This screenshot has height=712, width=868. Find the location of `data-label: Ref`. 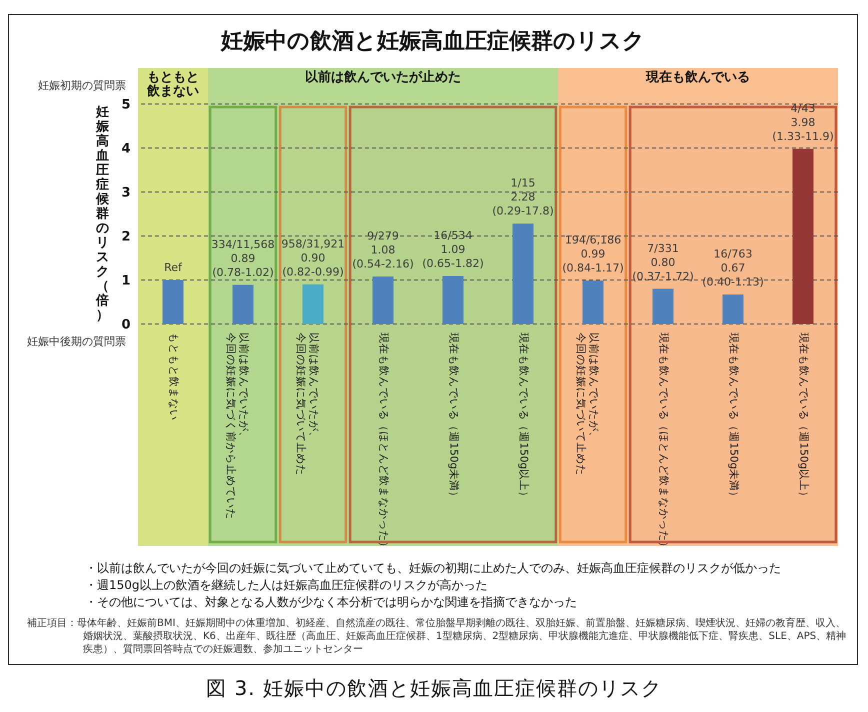

data-label: Ref is located at coordinates (174, 267).